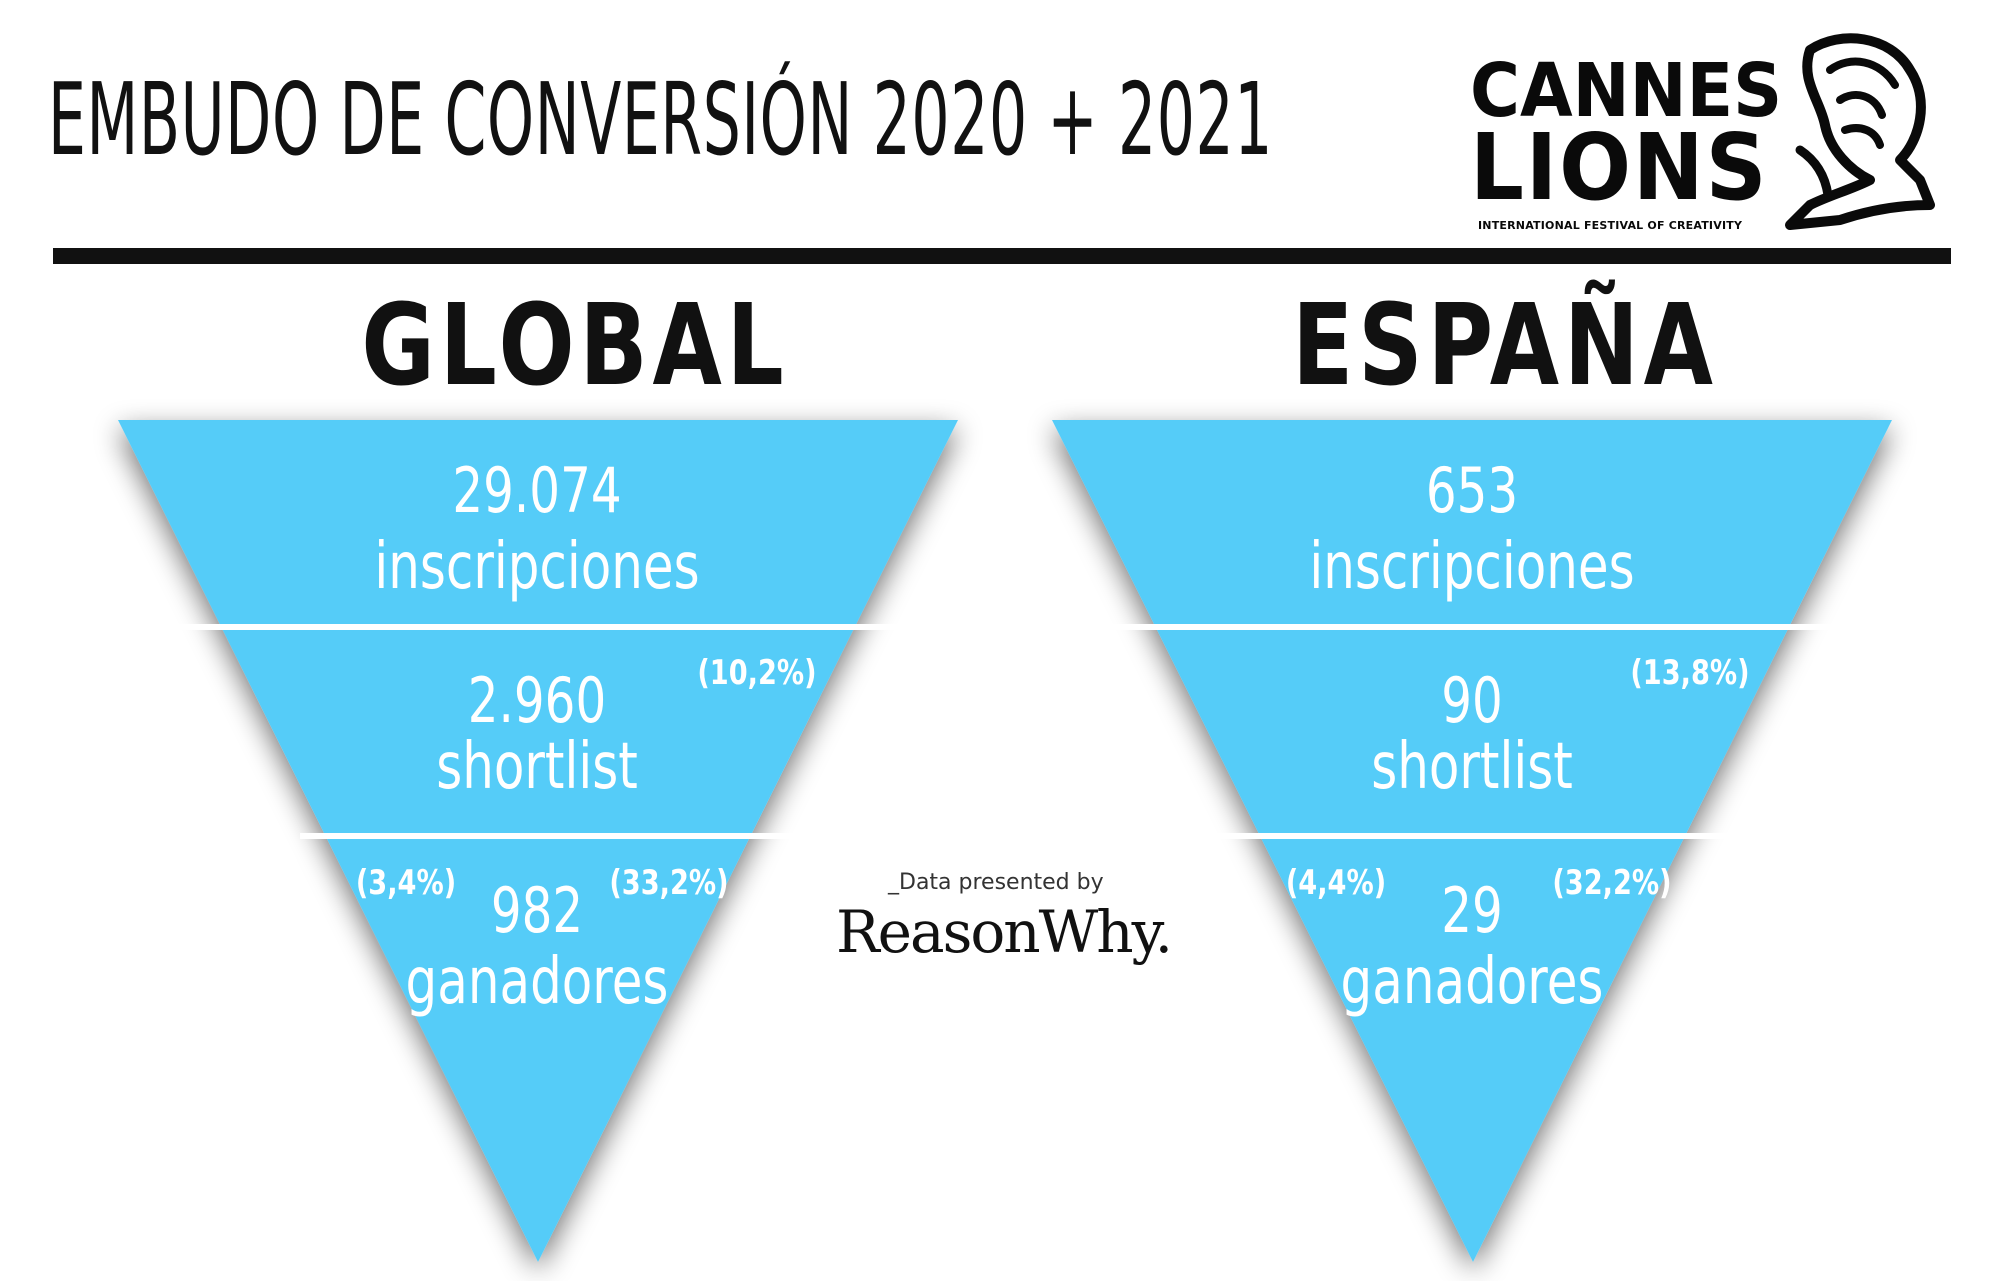  Describe the element at coordinates (1472, 700) in the screenshot. I see `spain-stage2-value: 90` at that location.